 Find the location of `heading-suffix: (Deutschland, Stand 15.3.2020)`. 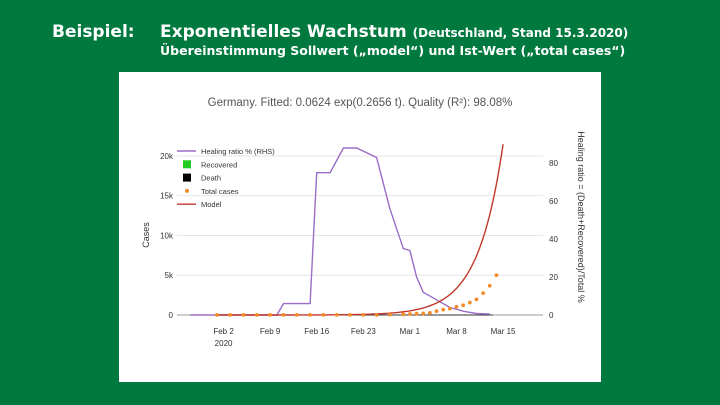

heading-suffix: (Deutschland, Stand 15.3.2020) is located at coordinates (520, 33).